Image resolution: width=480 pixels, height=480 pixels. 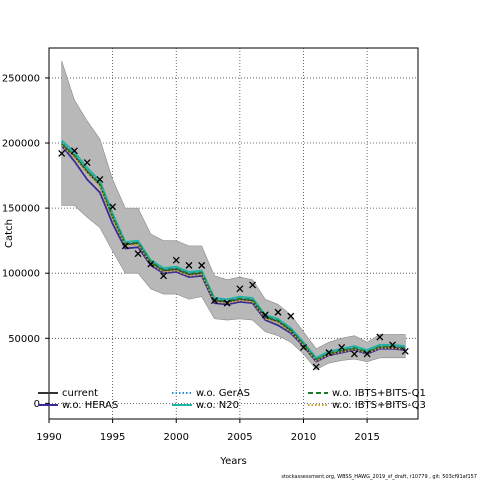 What do you see at coordinates (80, 393) in the screenshot?
I see `legend-label: current` at bounding box center [80, 393].